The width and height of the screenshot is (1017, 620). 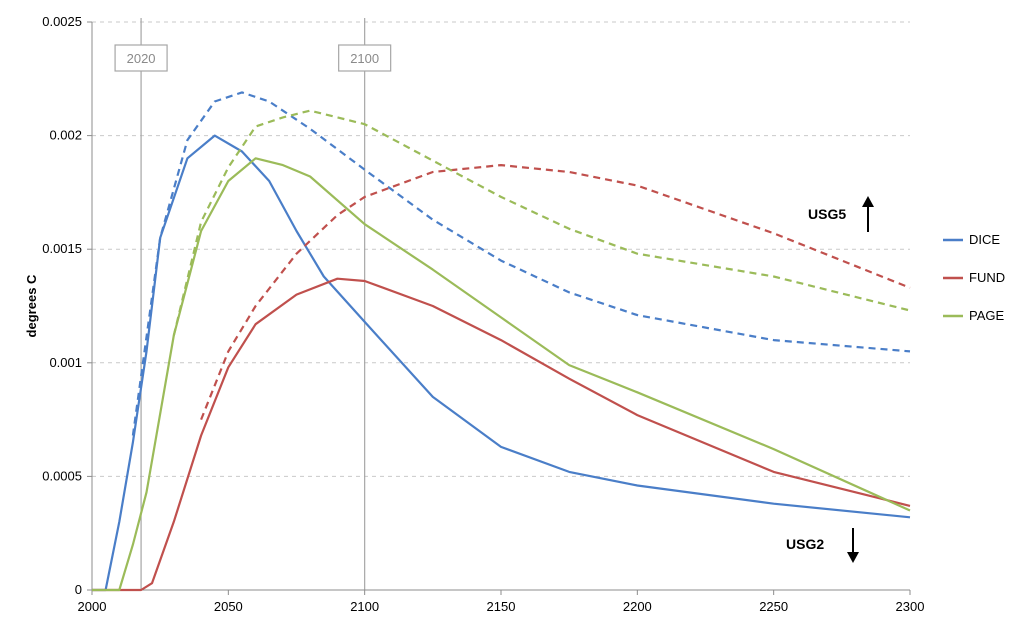 What do you see at coordinates (501, 606) in the screenshot?
I see `x-tick-label: 2150` at bounding box center [501, 606].